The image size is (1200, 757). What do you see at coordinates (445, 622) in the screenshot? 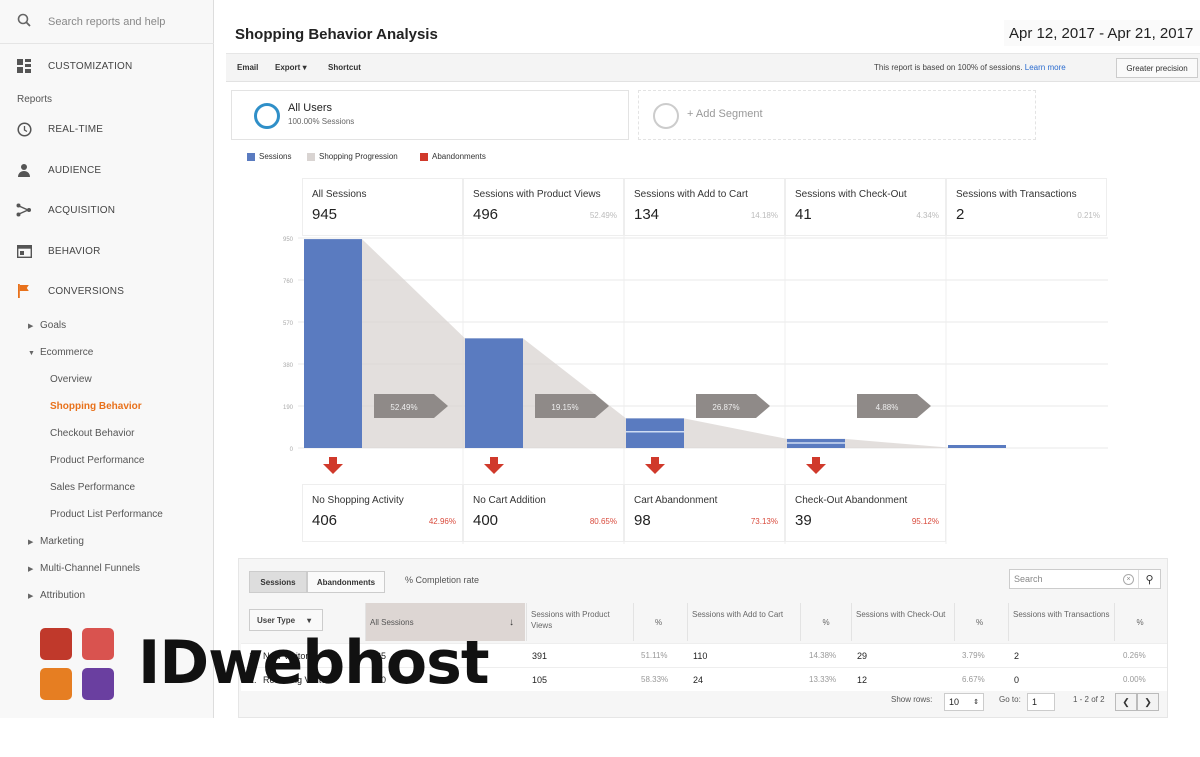
I see `column-header-all-sessions: All Sessions` at bounding box center [445, 622].